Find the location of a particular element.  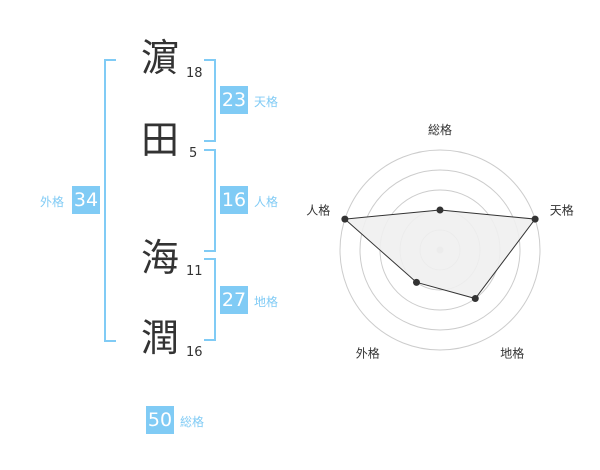

name-char-3: 海 is located at coordinates (159, 258).